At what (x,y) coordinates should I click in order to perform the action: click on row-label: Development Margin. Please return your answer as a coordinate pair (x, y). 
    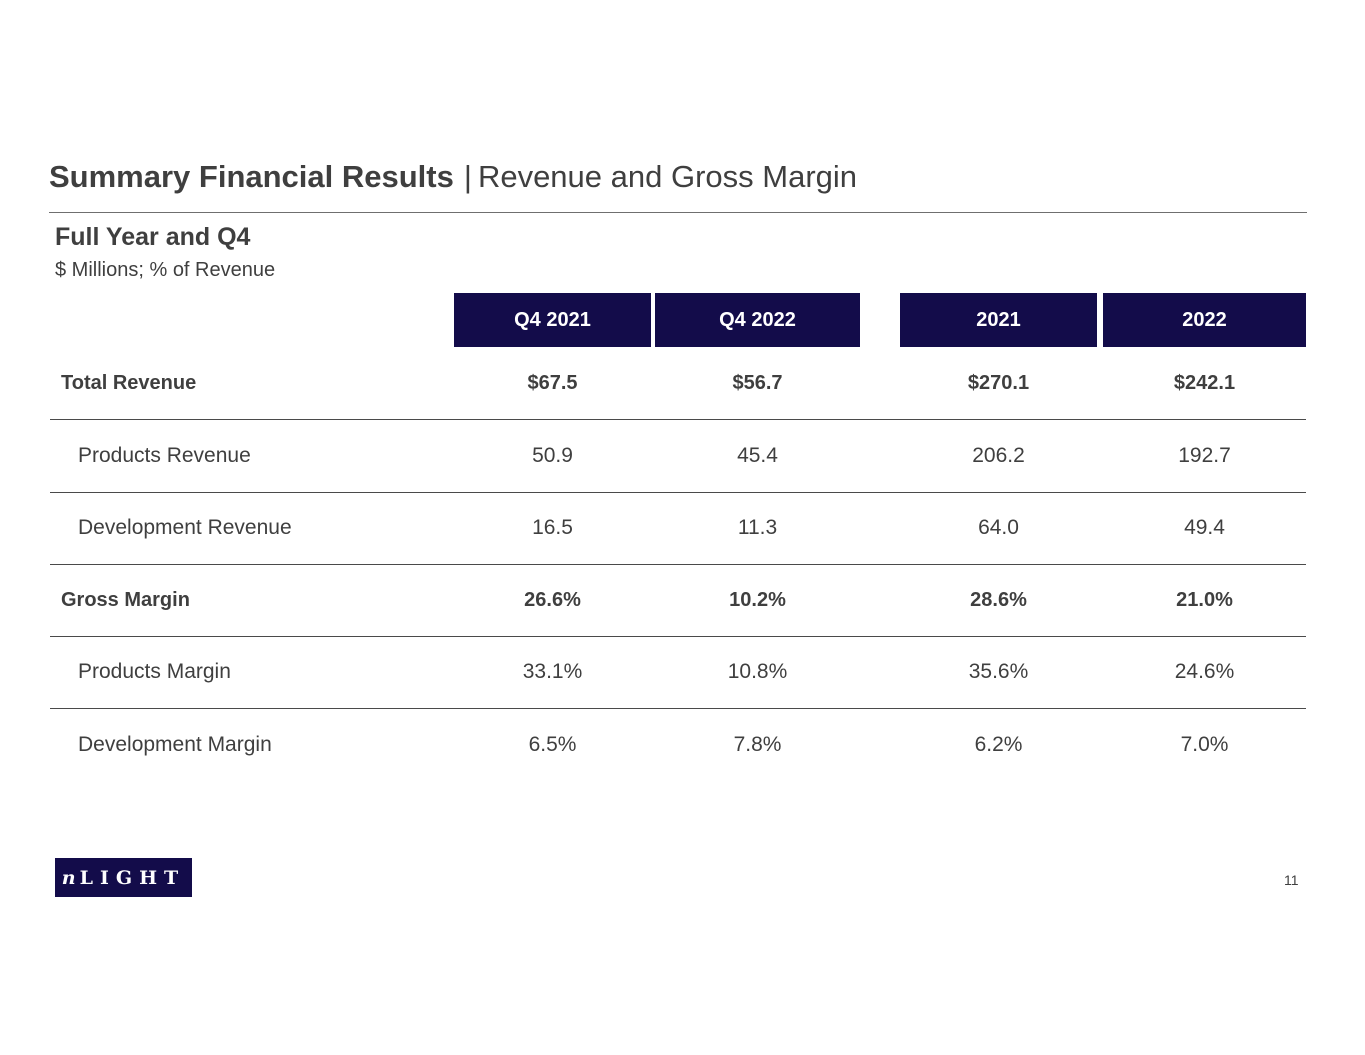
    Looking at the image, I should click on (175, 744).